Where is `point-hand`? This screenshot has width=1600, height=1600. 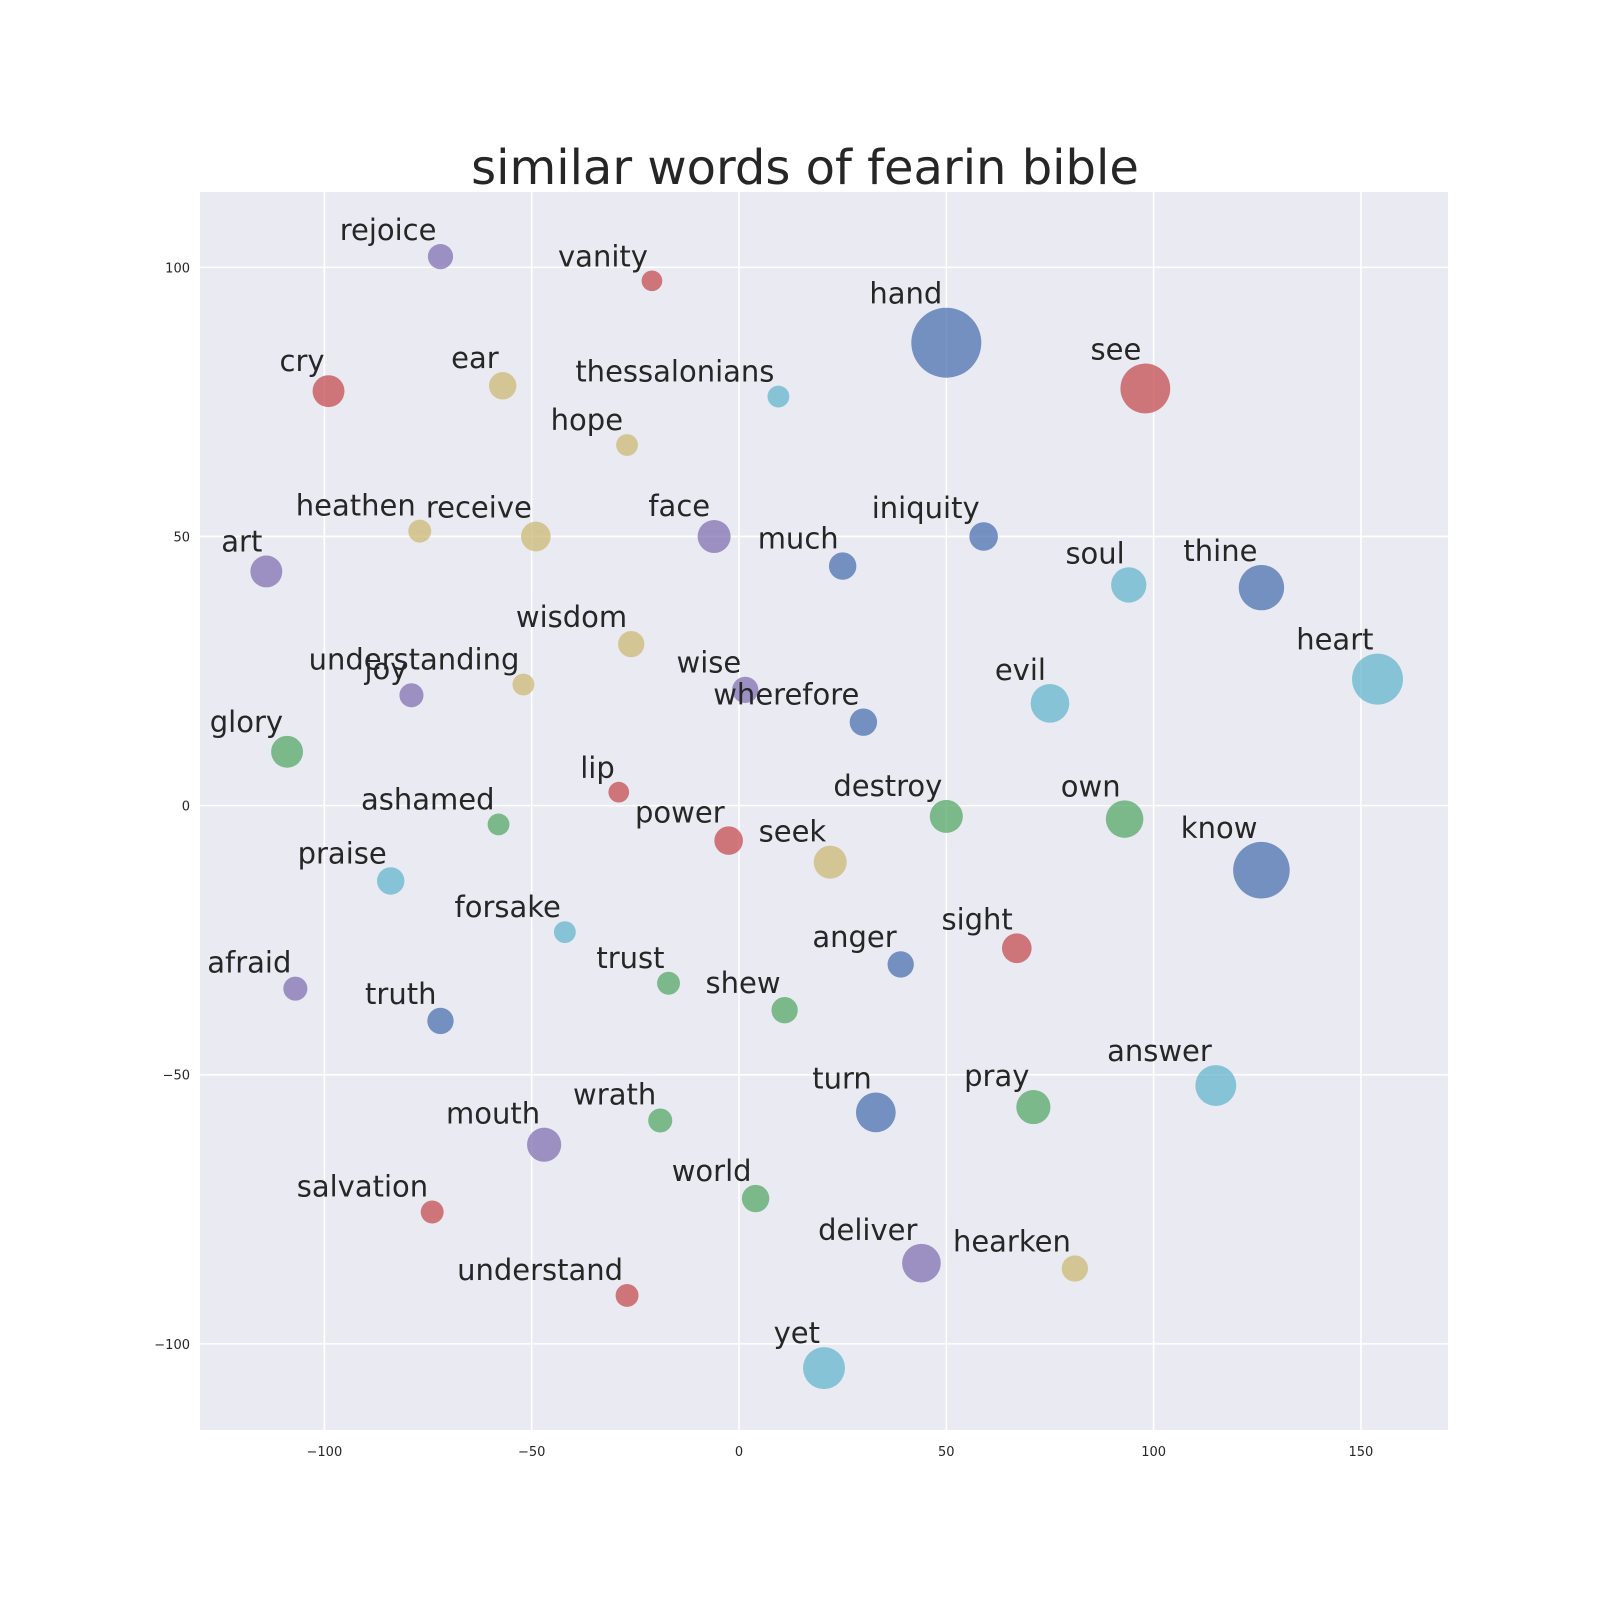 point-hand is located at coordinates (946, 342).